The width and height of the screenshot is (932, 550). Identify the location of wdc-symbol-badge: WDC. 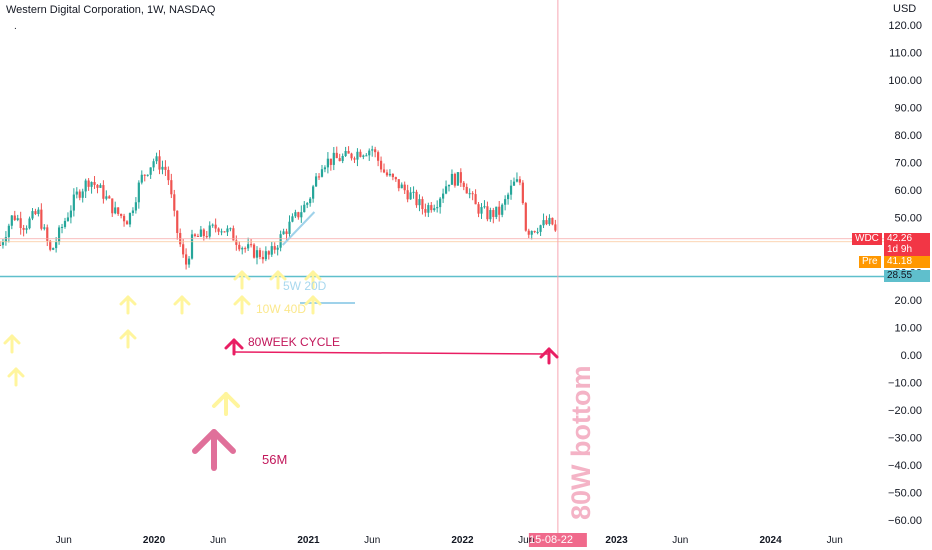
(867, 239).